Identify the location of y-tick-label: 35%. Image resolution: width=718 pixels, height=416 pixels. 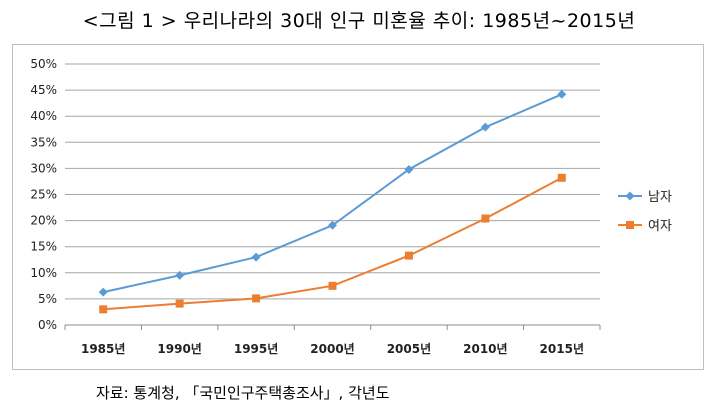
(43, 142).